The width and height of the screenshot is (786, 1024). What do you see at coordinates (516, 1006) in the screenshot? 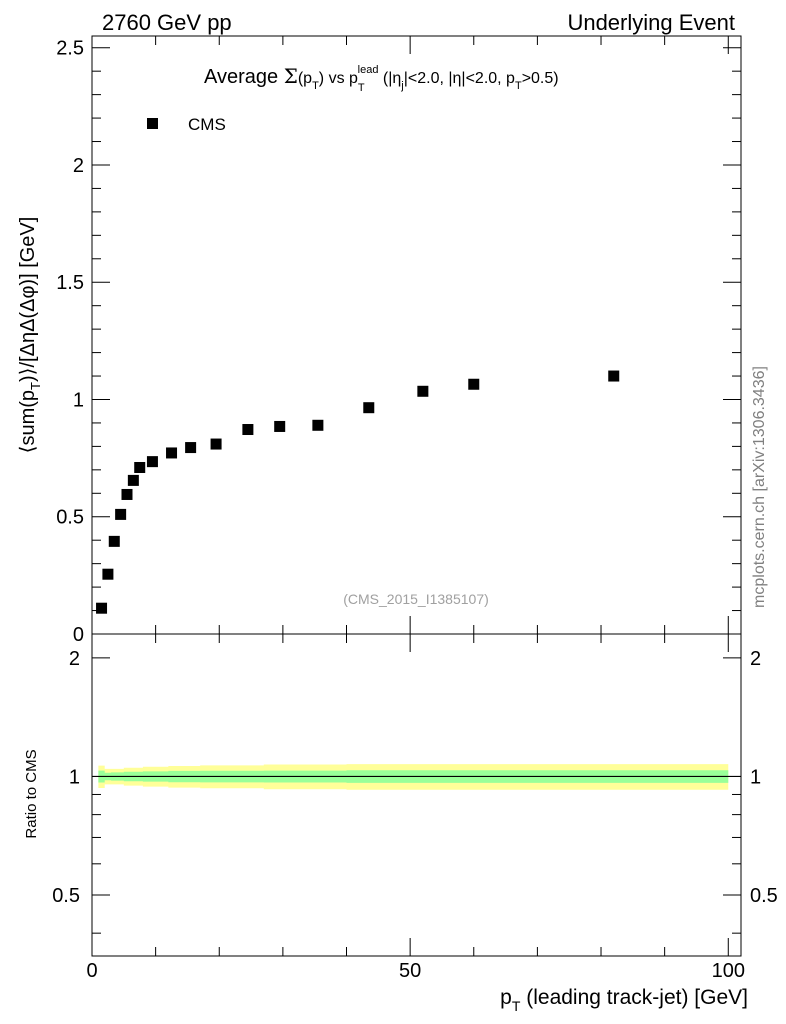
I see `xlabel-sub: T` at bounding box center [516, 1006].